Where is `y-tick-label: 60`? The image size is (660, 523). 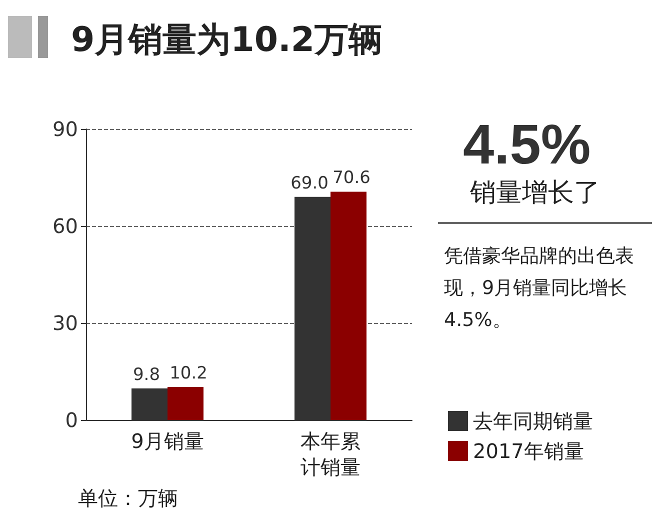
y-tick-label: 60 is located at coordinates (65, 226).